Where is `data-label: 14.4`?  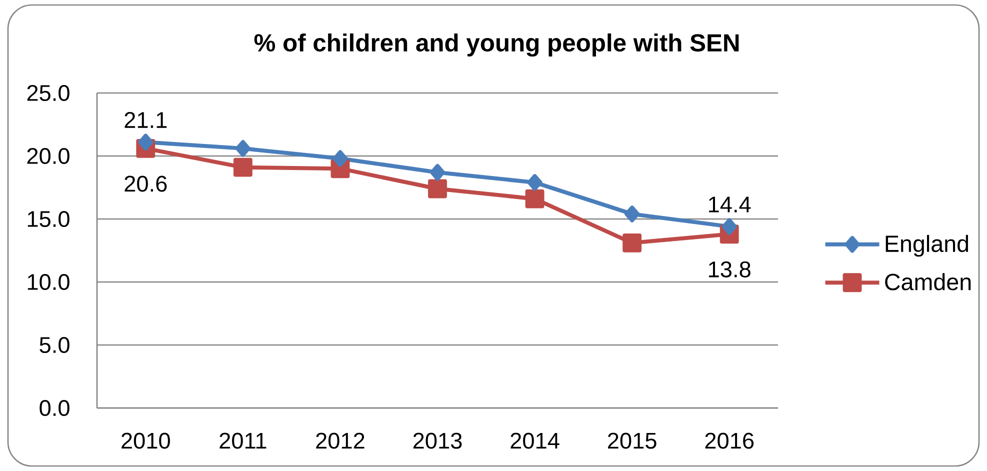
data-label: 14.4 is located at coordinates (730, 204).